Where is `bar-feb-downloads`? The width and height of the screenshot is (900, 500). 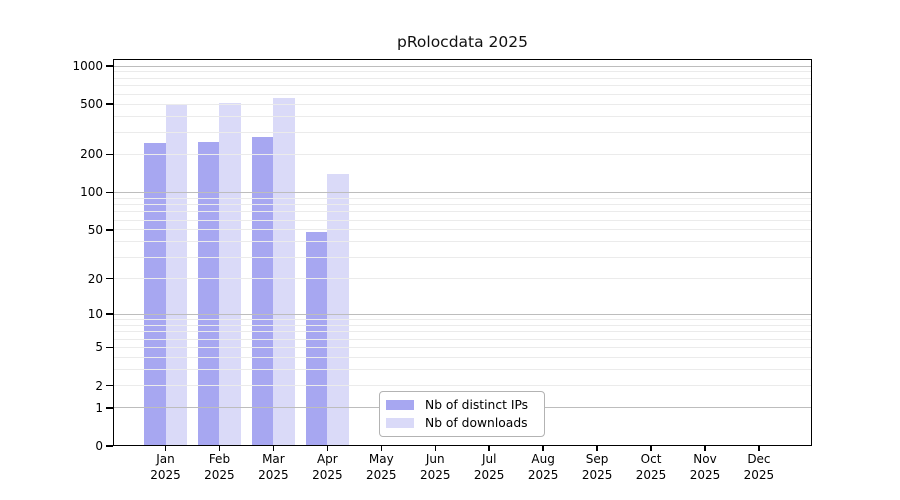
bar-feb-downloads is located at coordinates (230, 274).